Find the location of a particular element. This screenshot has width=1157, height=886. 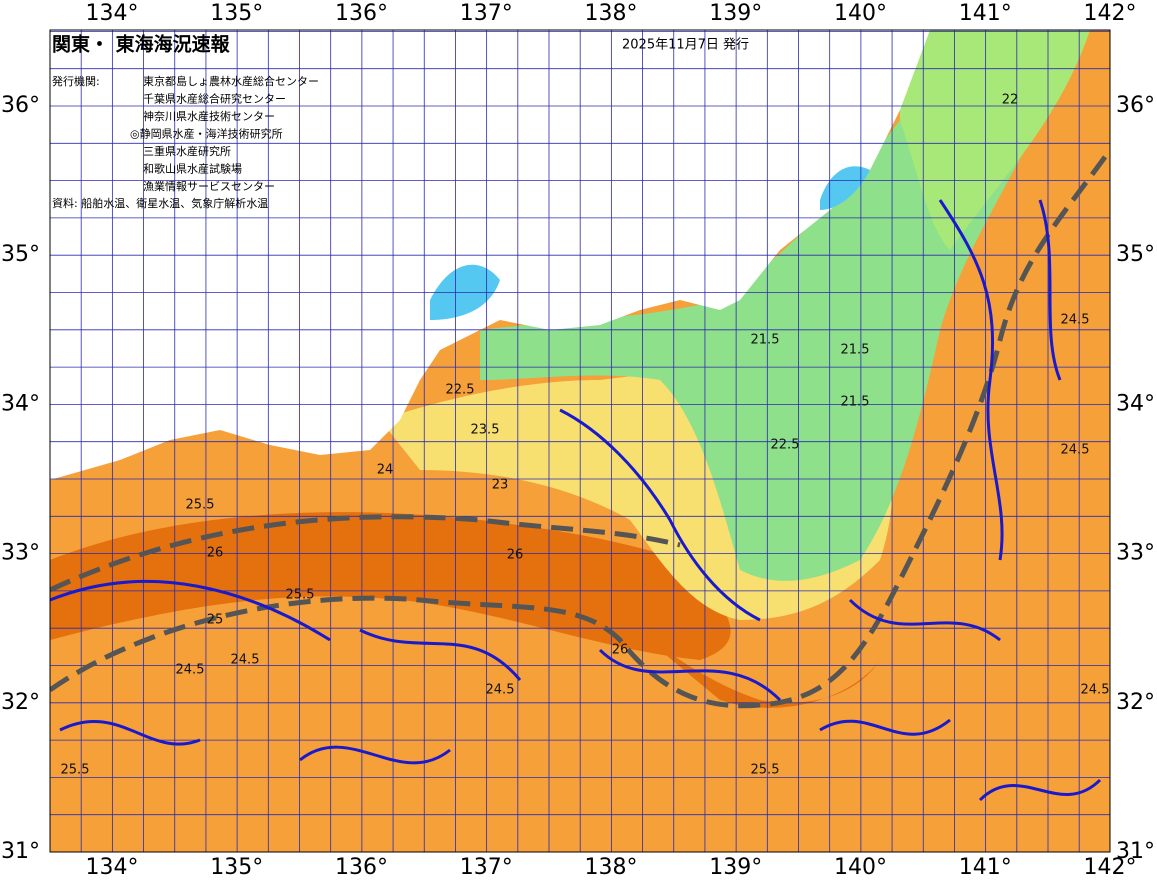

agency: 神奈川県水産技術センター is located at coordinates (209, 116).